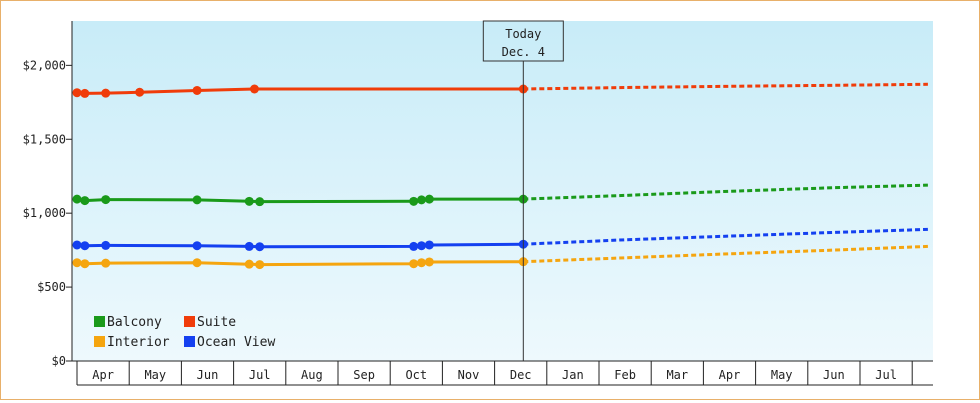  I want to click on series-forecast-balcony, so click(725, 192).